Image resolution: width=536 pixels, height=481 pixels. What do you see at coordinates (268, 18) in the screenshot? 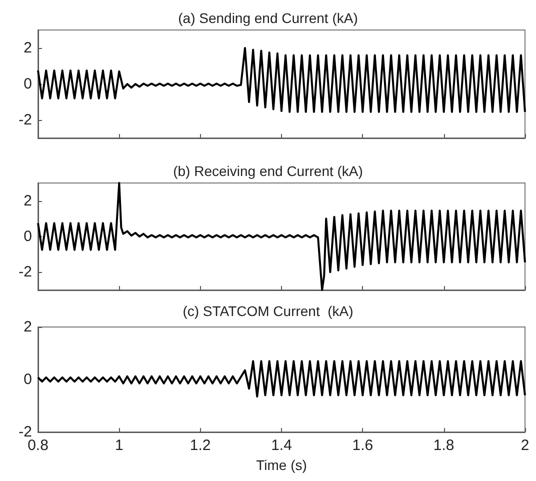
I see `chart-title: (a) Sending end Current (kA)` at bounding box center [268, 18].